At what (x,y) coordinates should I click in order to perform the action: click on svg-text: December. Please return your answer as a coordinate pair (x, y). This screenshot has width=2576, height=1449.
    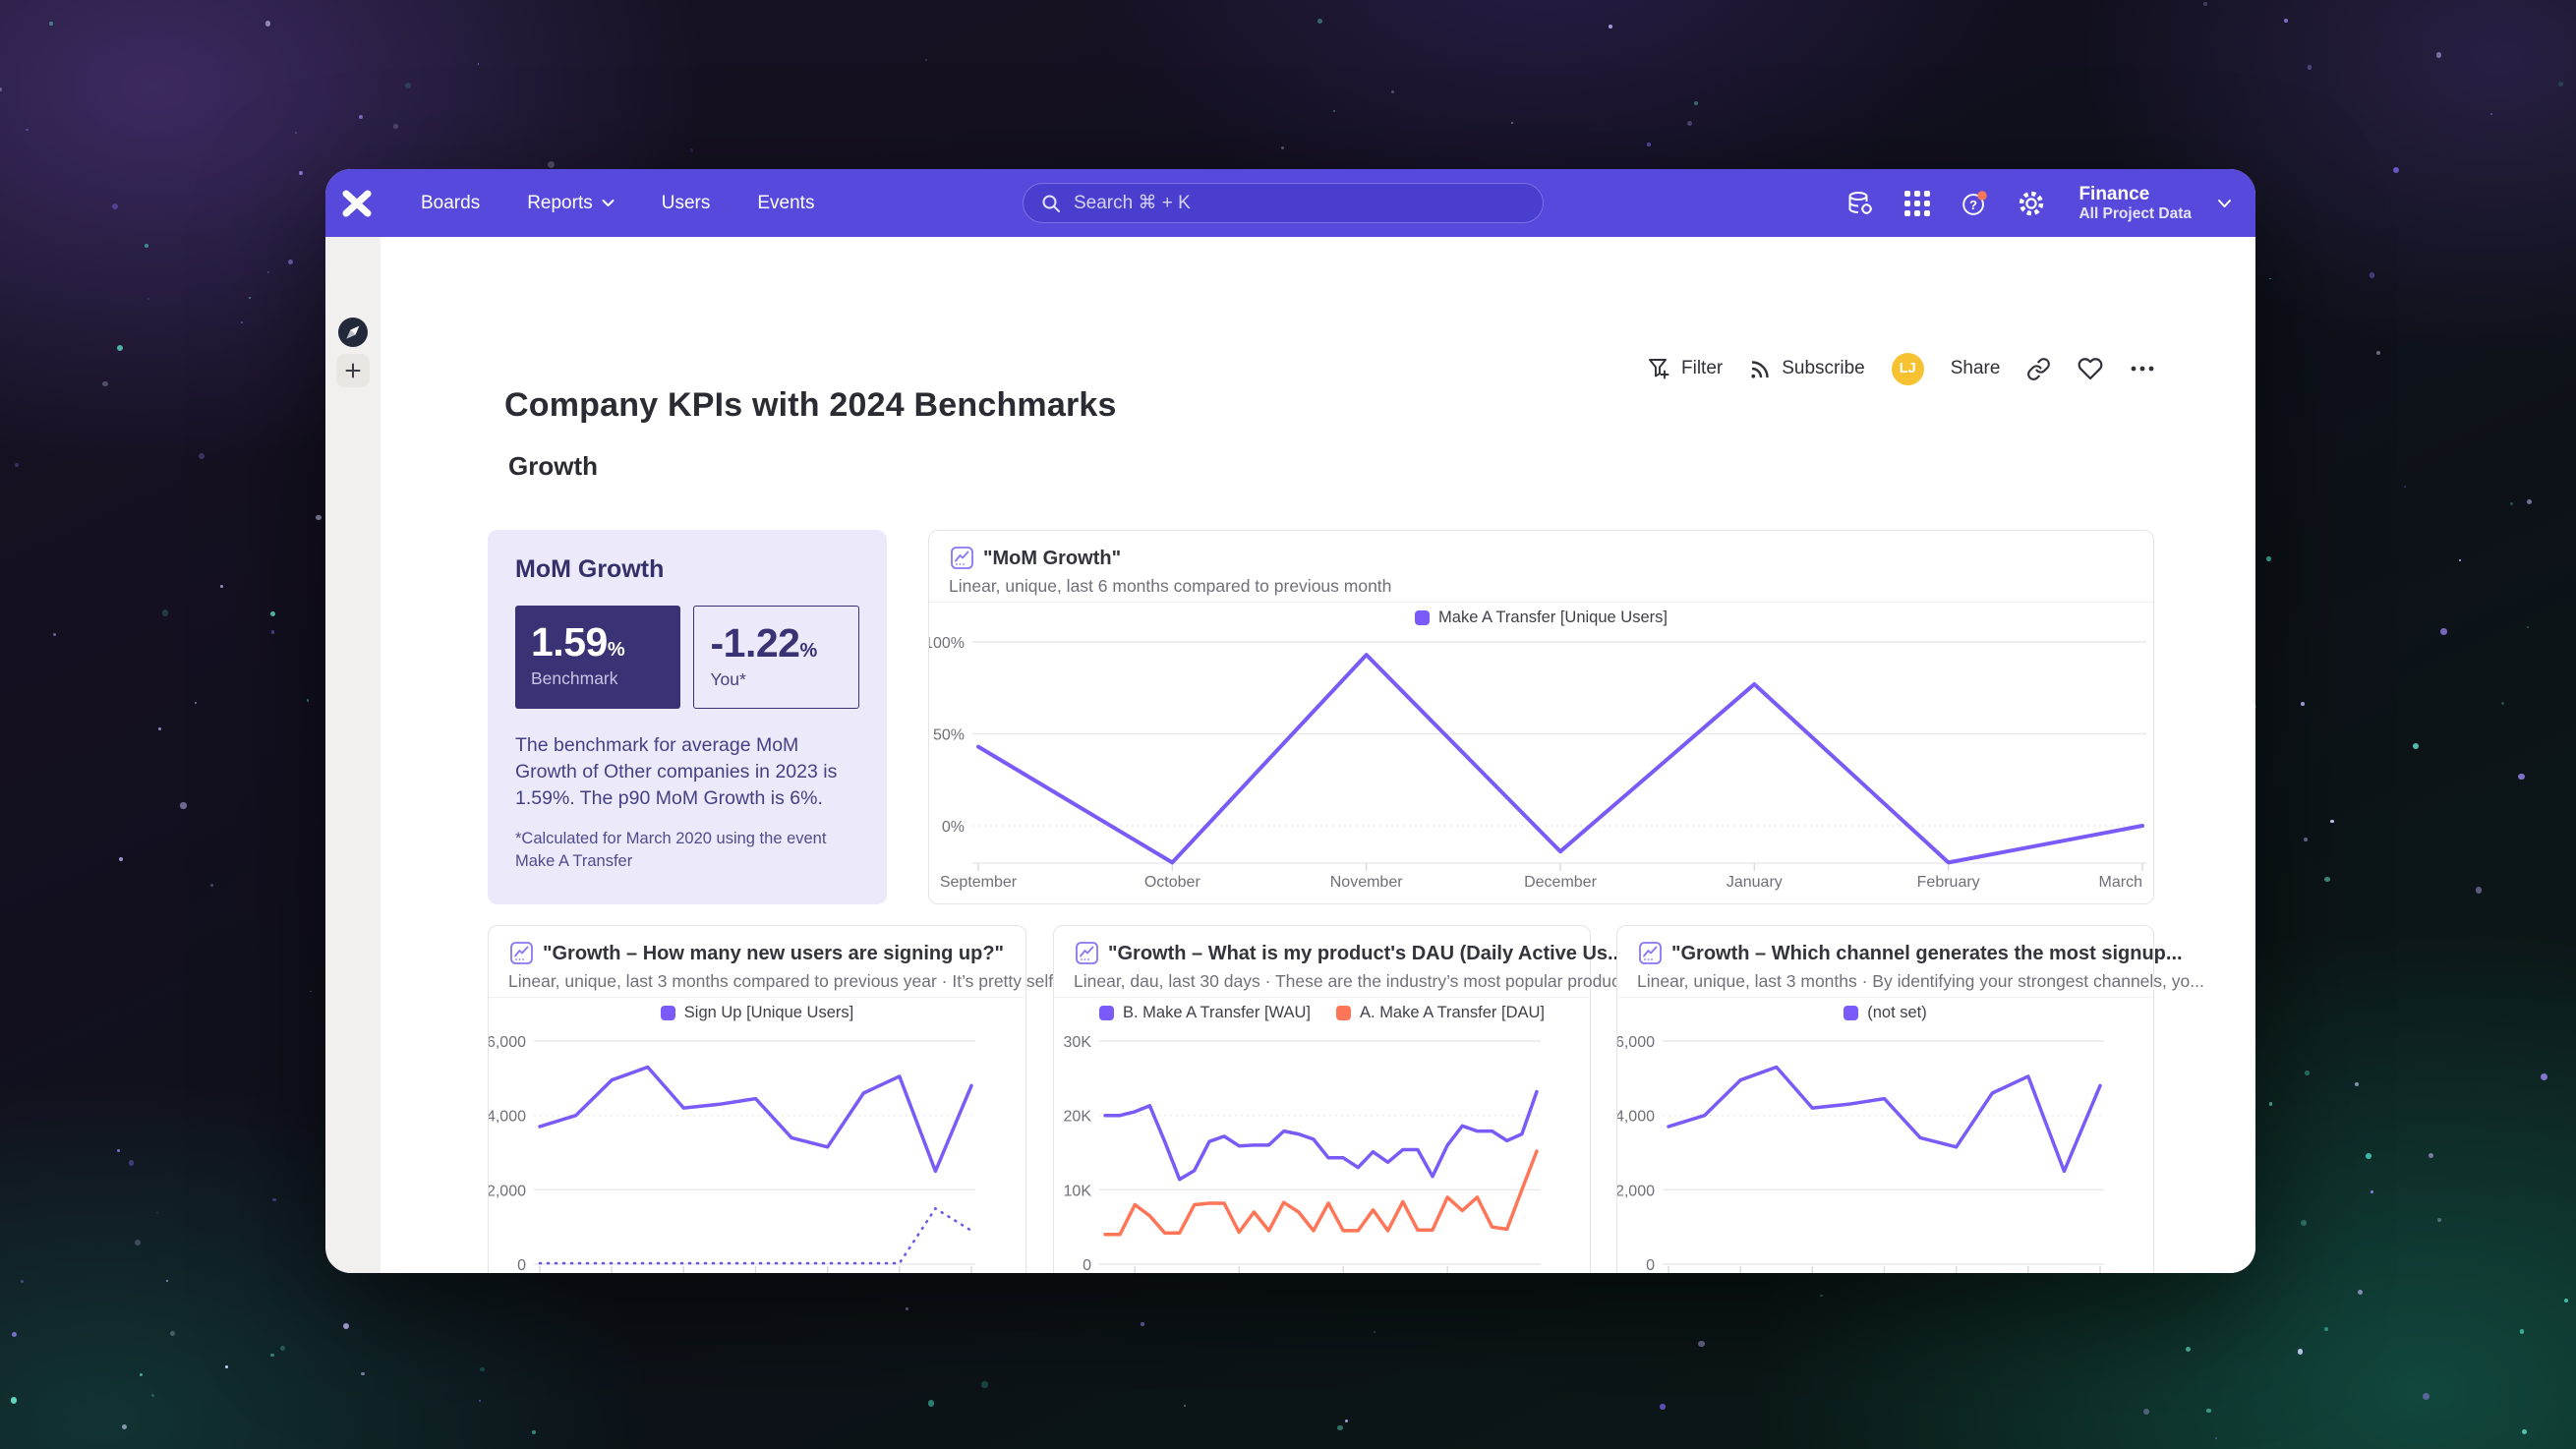
    Looking at the image, I should click on (1560, 882).